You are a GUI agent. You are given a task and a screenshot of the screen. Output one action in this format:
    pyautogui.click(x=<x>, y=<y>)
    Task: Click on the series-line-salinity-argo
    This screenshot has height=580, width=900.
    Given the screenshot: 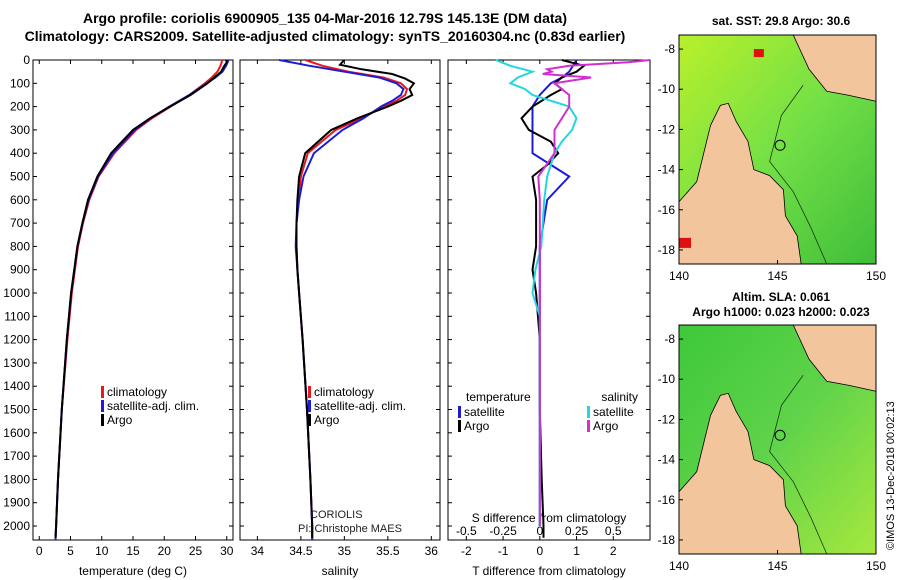 What is the action you would take?
    pyautogui.click(x=594, y=292)
    